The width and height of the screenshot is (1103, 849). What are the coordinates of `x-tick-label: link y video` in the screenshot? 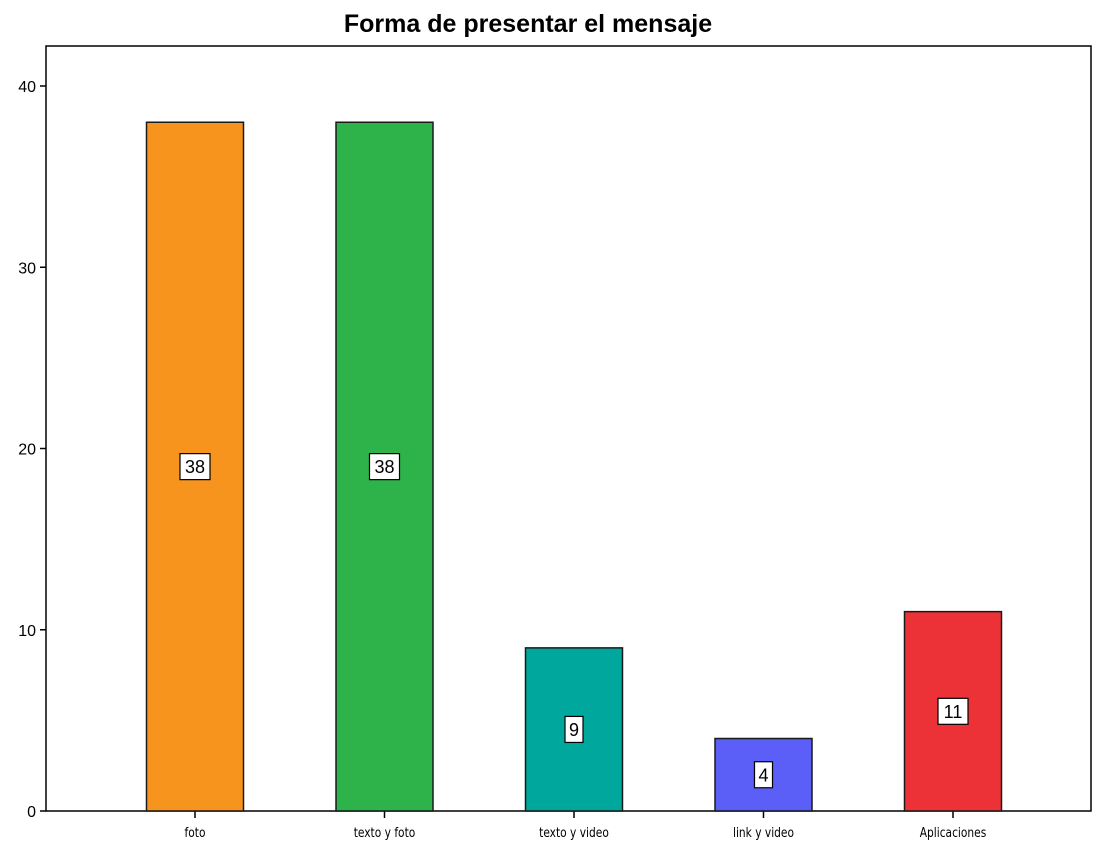 It's located at (763, 832).